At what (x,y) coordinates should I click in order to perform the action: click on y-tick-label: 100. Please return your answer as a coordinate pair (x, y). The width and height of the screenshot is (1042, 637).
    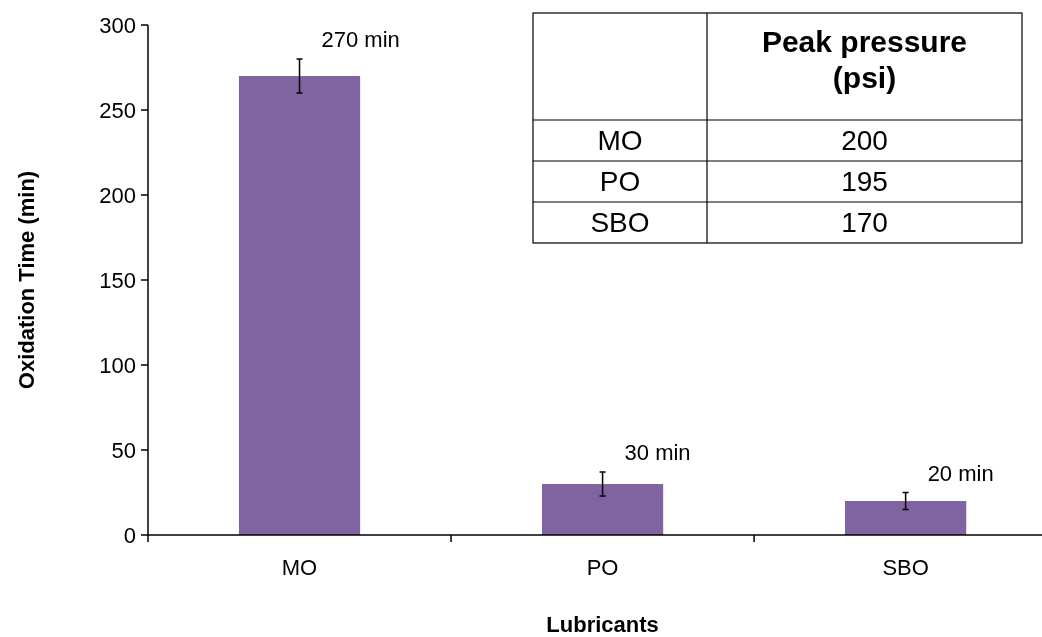
    Looking at the image, I should click on (117, 365).